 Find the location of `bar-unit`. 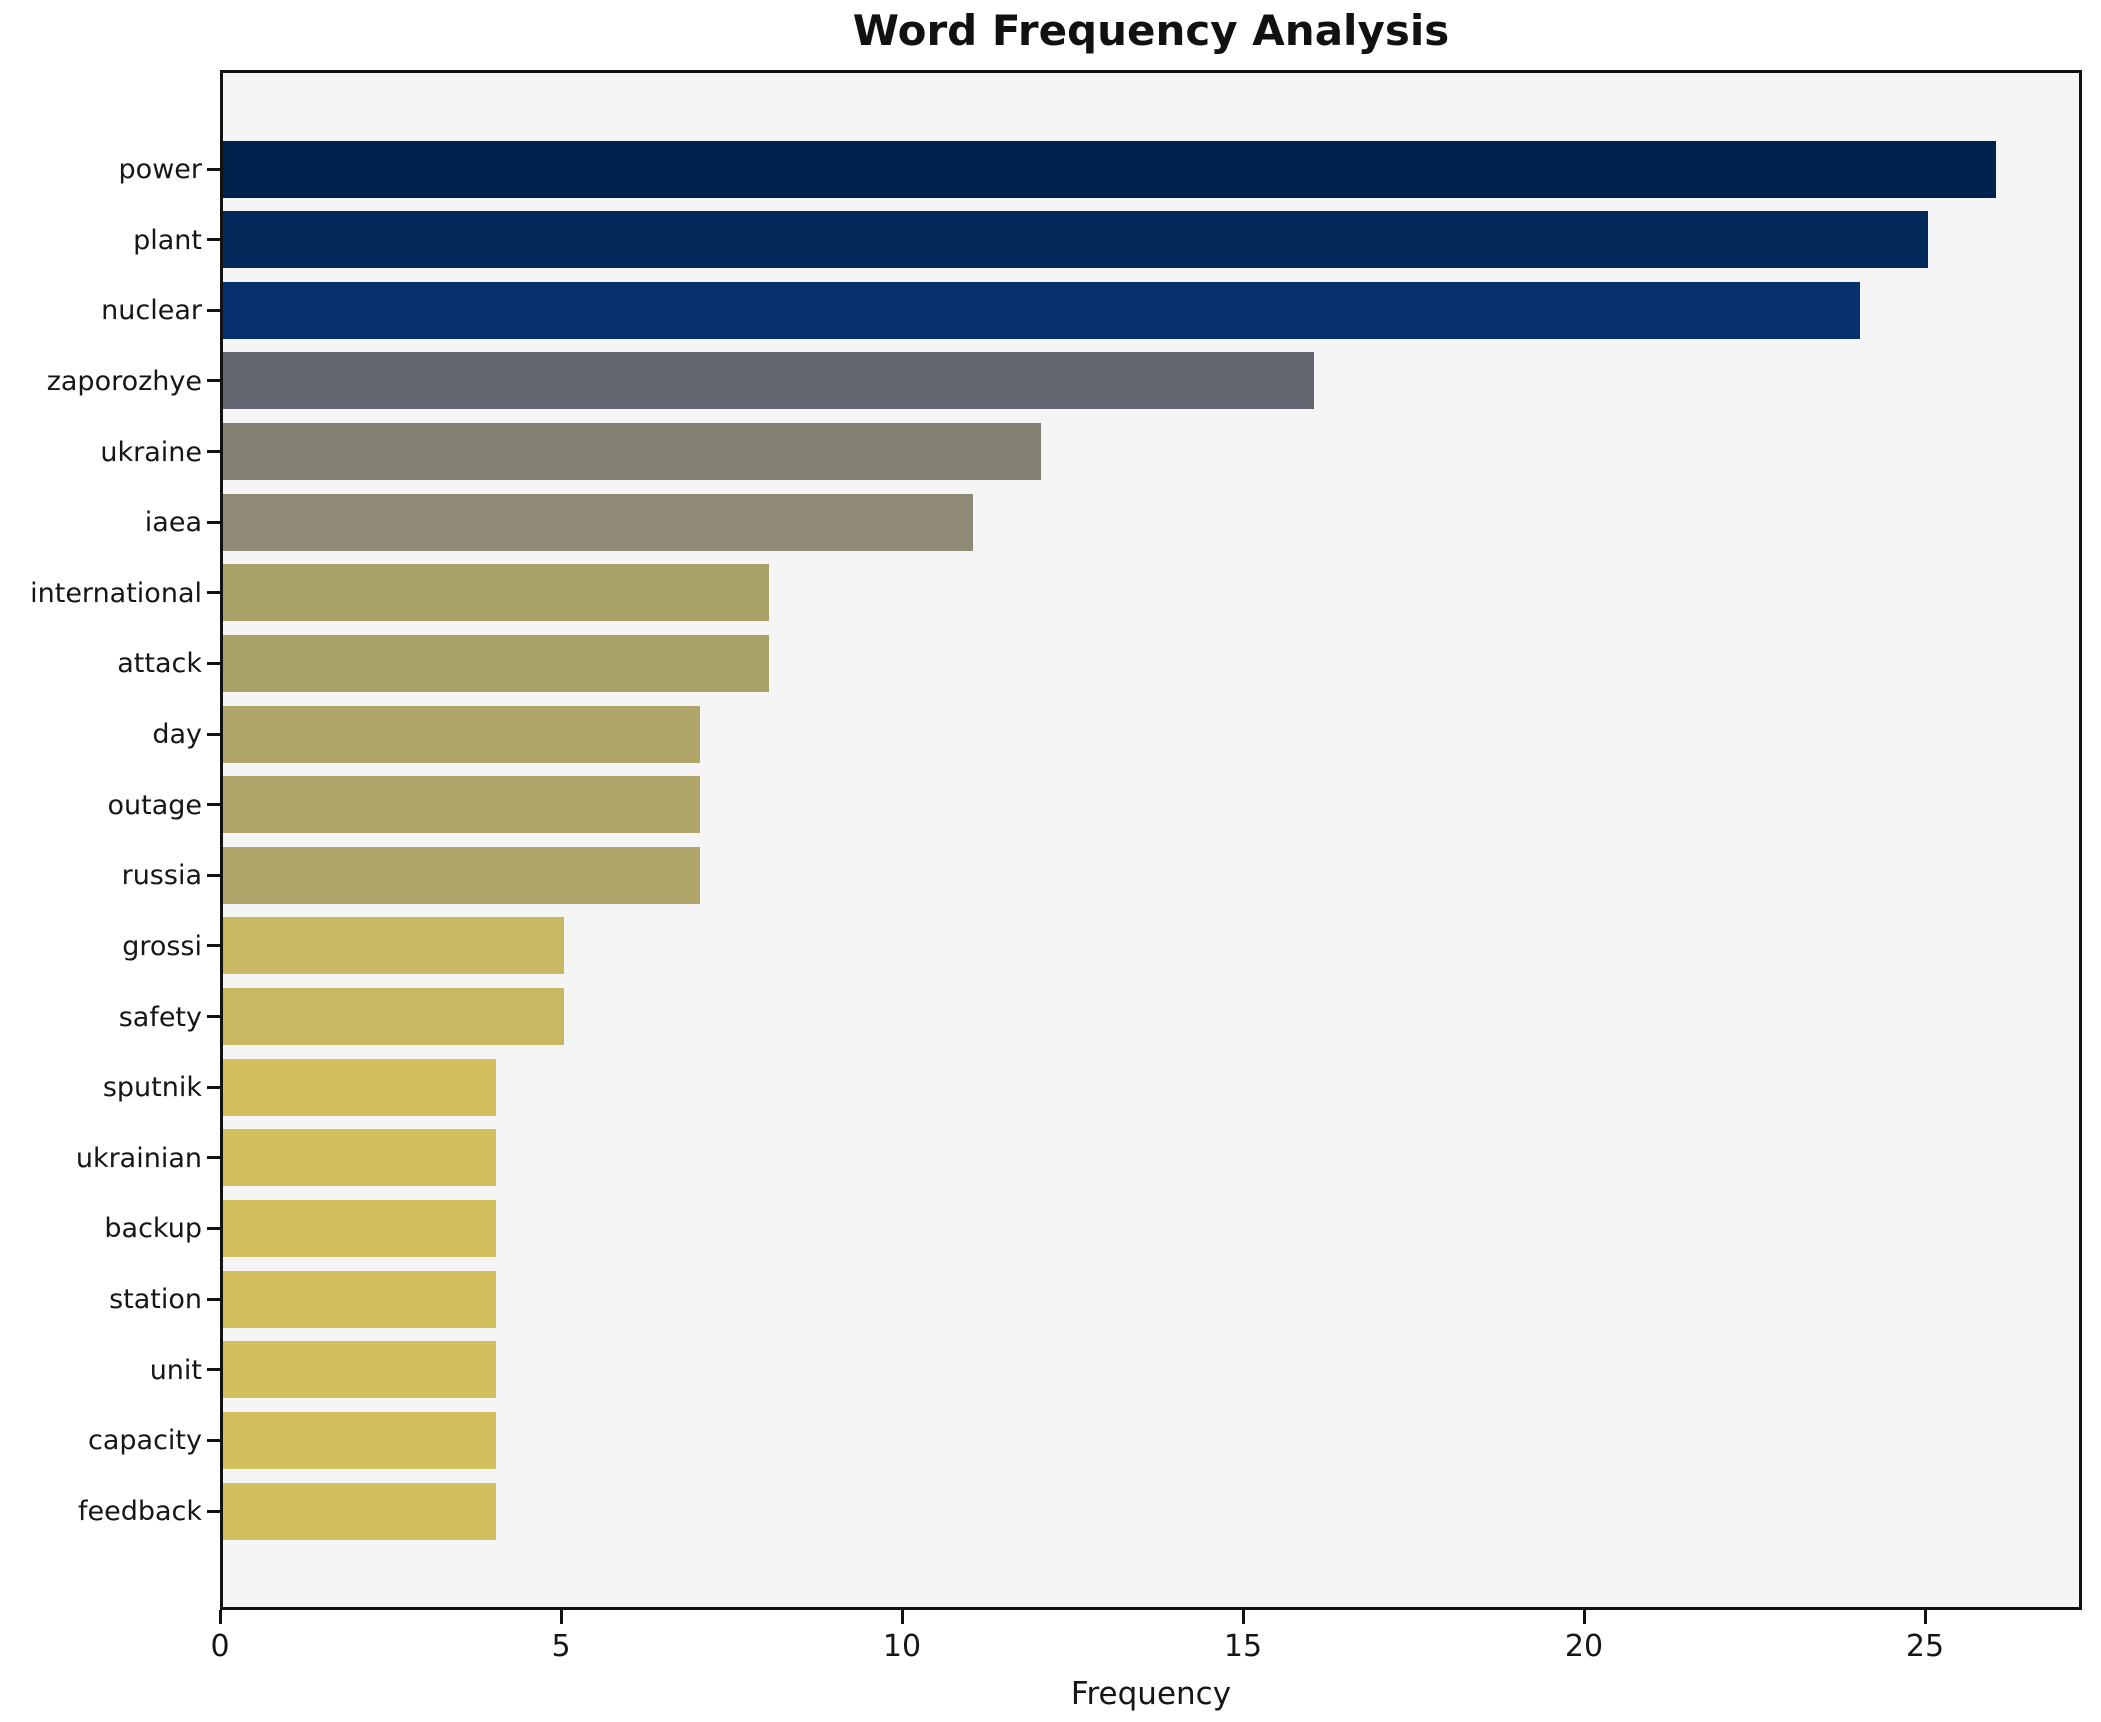

bar-unit is located at coordinates (359, 1369).